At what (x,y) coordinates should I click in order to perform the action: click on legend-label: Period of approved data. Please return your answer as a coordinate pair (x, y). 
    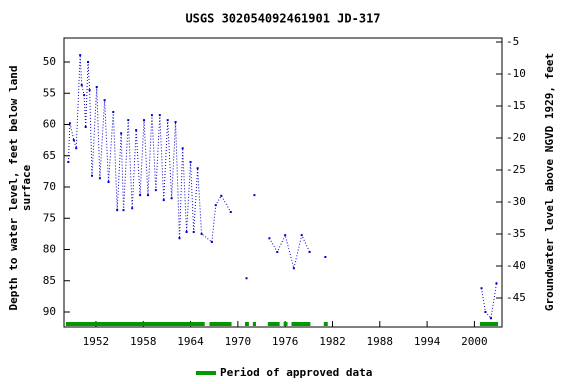
    Looking at the image, I should click on (296, 372).